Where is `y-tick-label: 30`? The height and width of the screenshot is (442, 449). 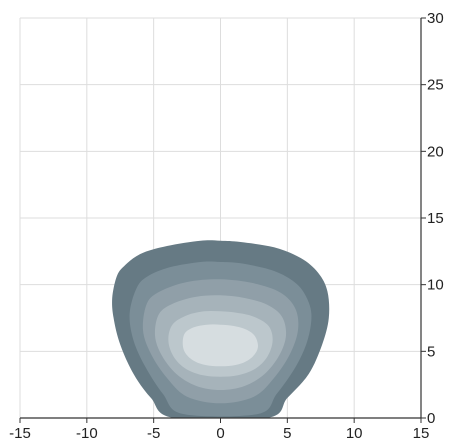 y-tick-label: 30 is located at coordinates (435, 18).